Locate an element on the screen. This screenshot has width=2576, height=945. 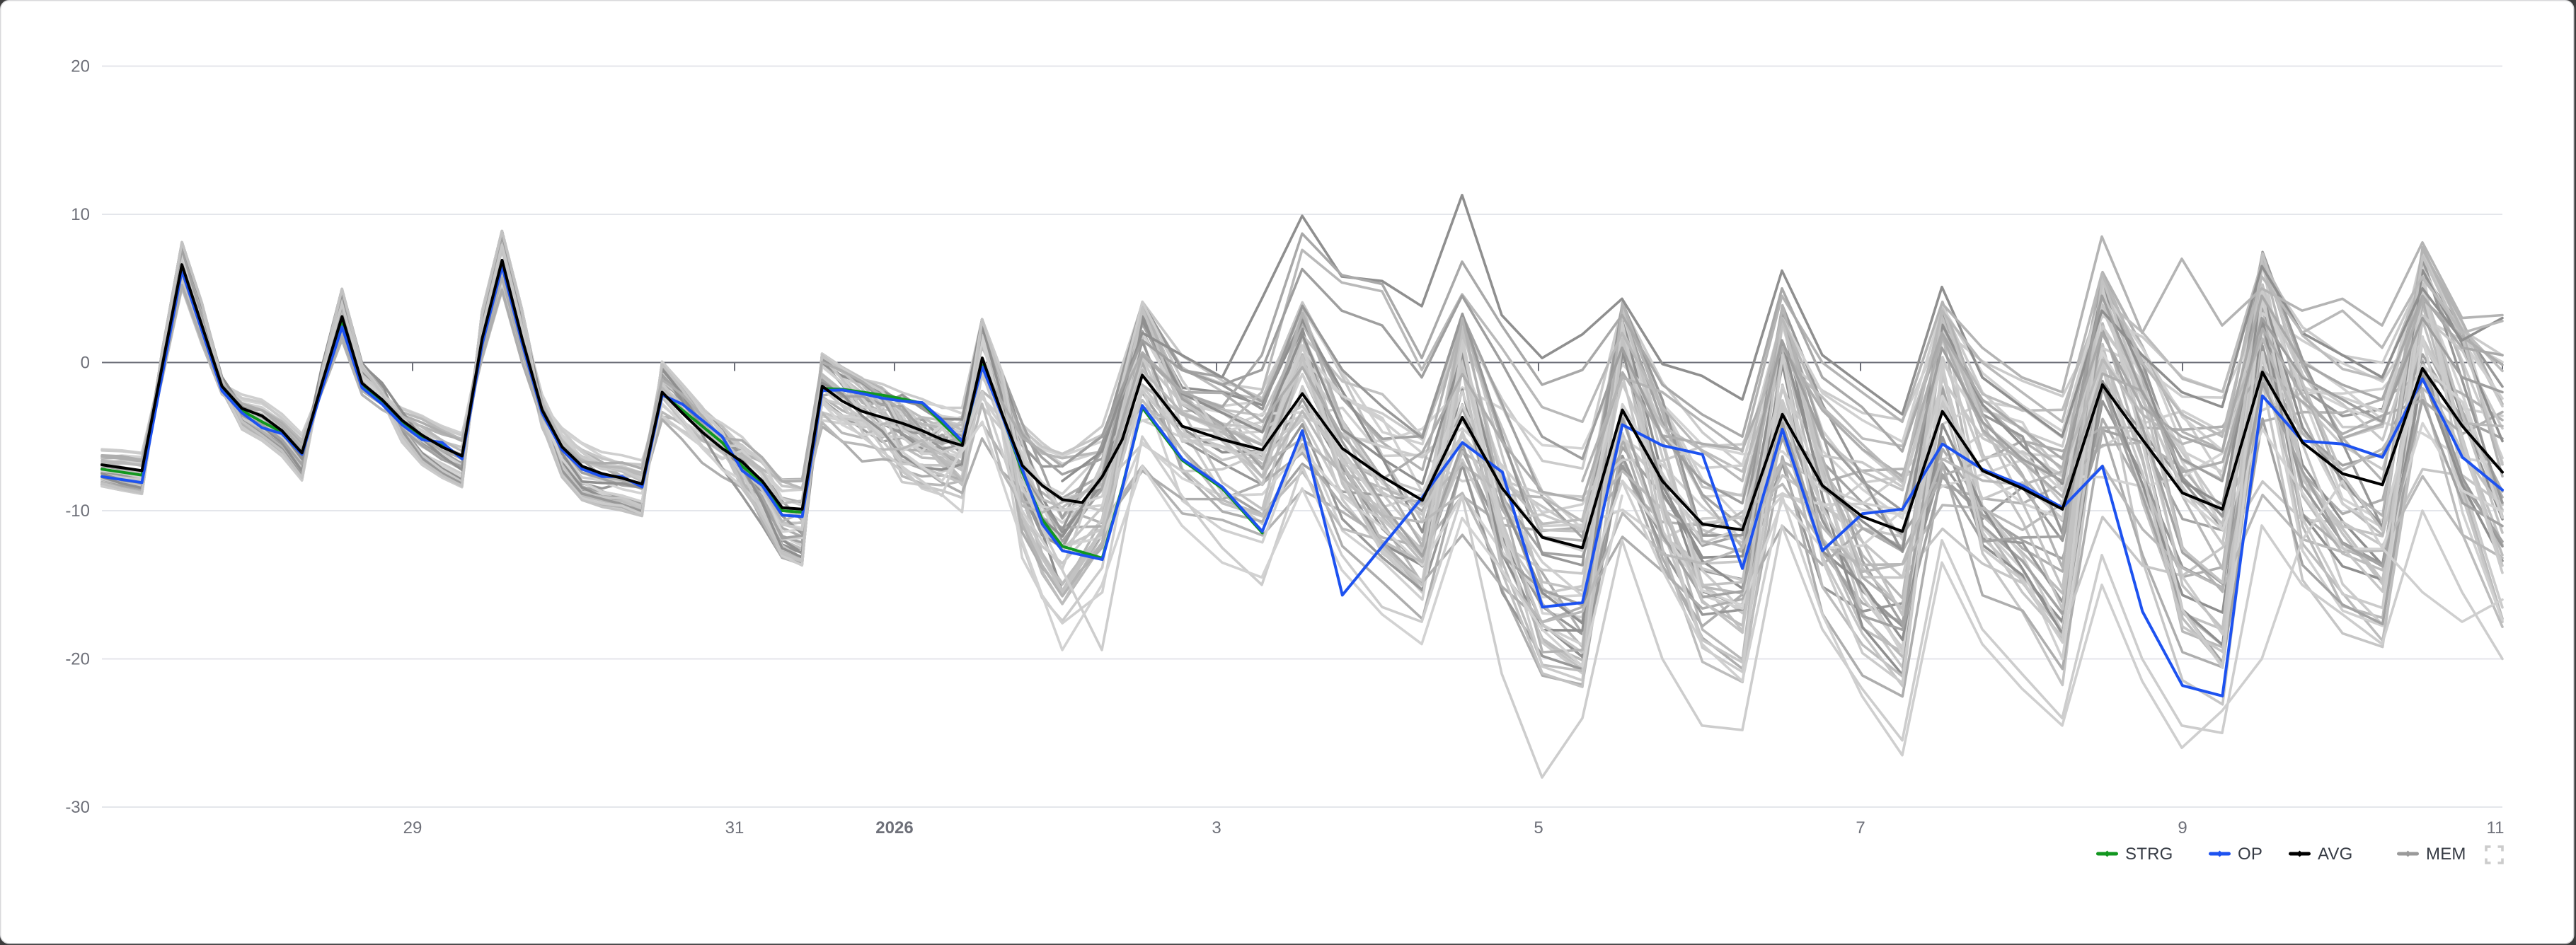
svg-text: 31 is located at coordinates (735, 828).